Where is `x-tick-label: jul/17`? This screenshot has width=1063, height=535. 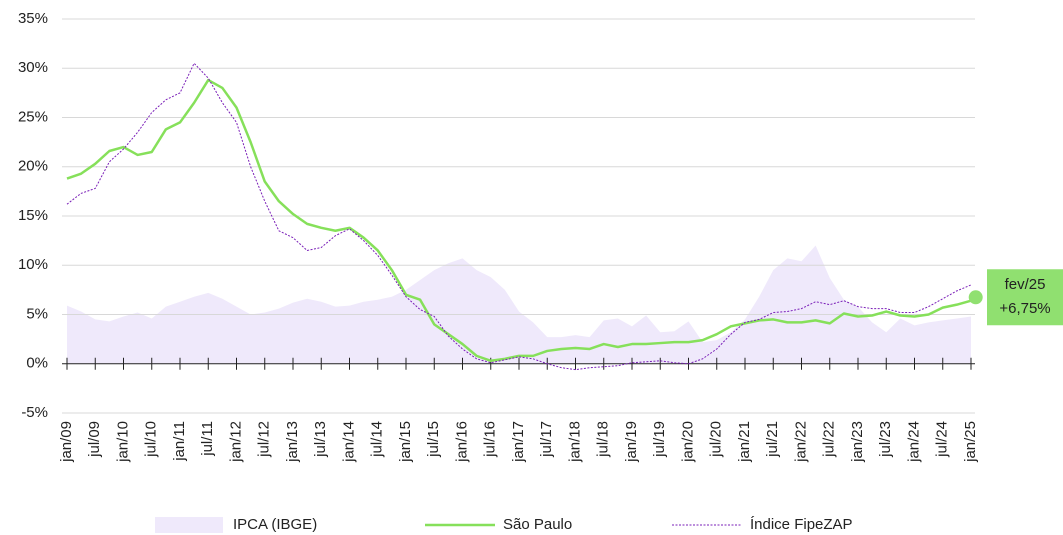 x-tick-label: jul/17 is located at coordinates (546, 439).